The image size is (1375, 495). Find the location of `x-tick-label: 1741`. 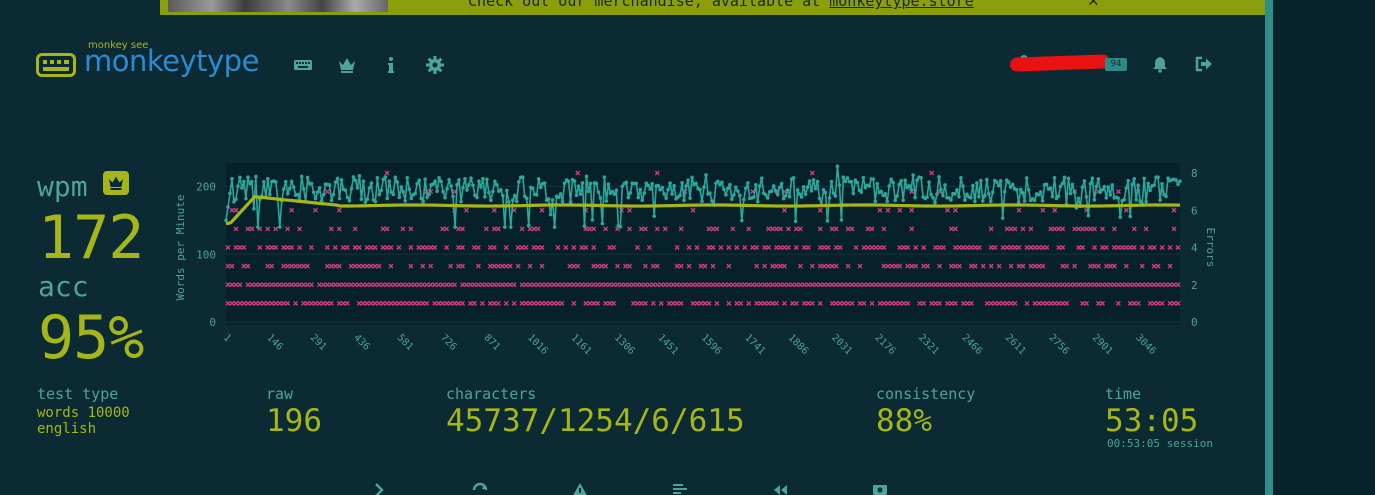

x-tick-label: 1741 is located at coordinates (754, 344).